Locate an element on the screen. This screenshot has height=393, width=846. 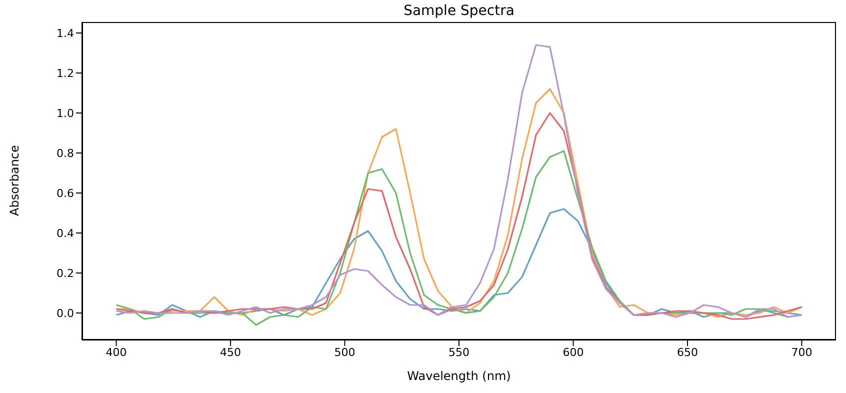
x-tick-label: 550 is located at coordinates (459, 352).